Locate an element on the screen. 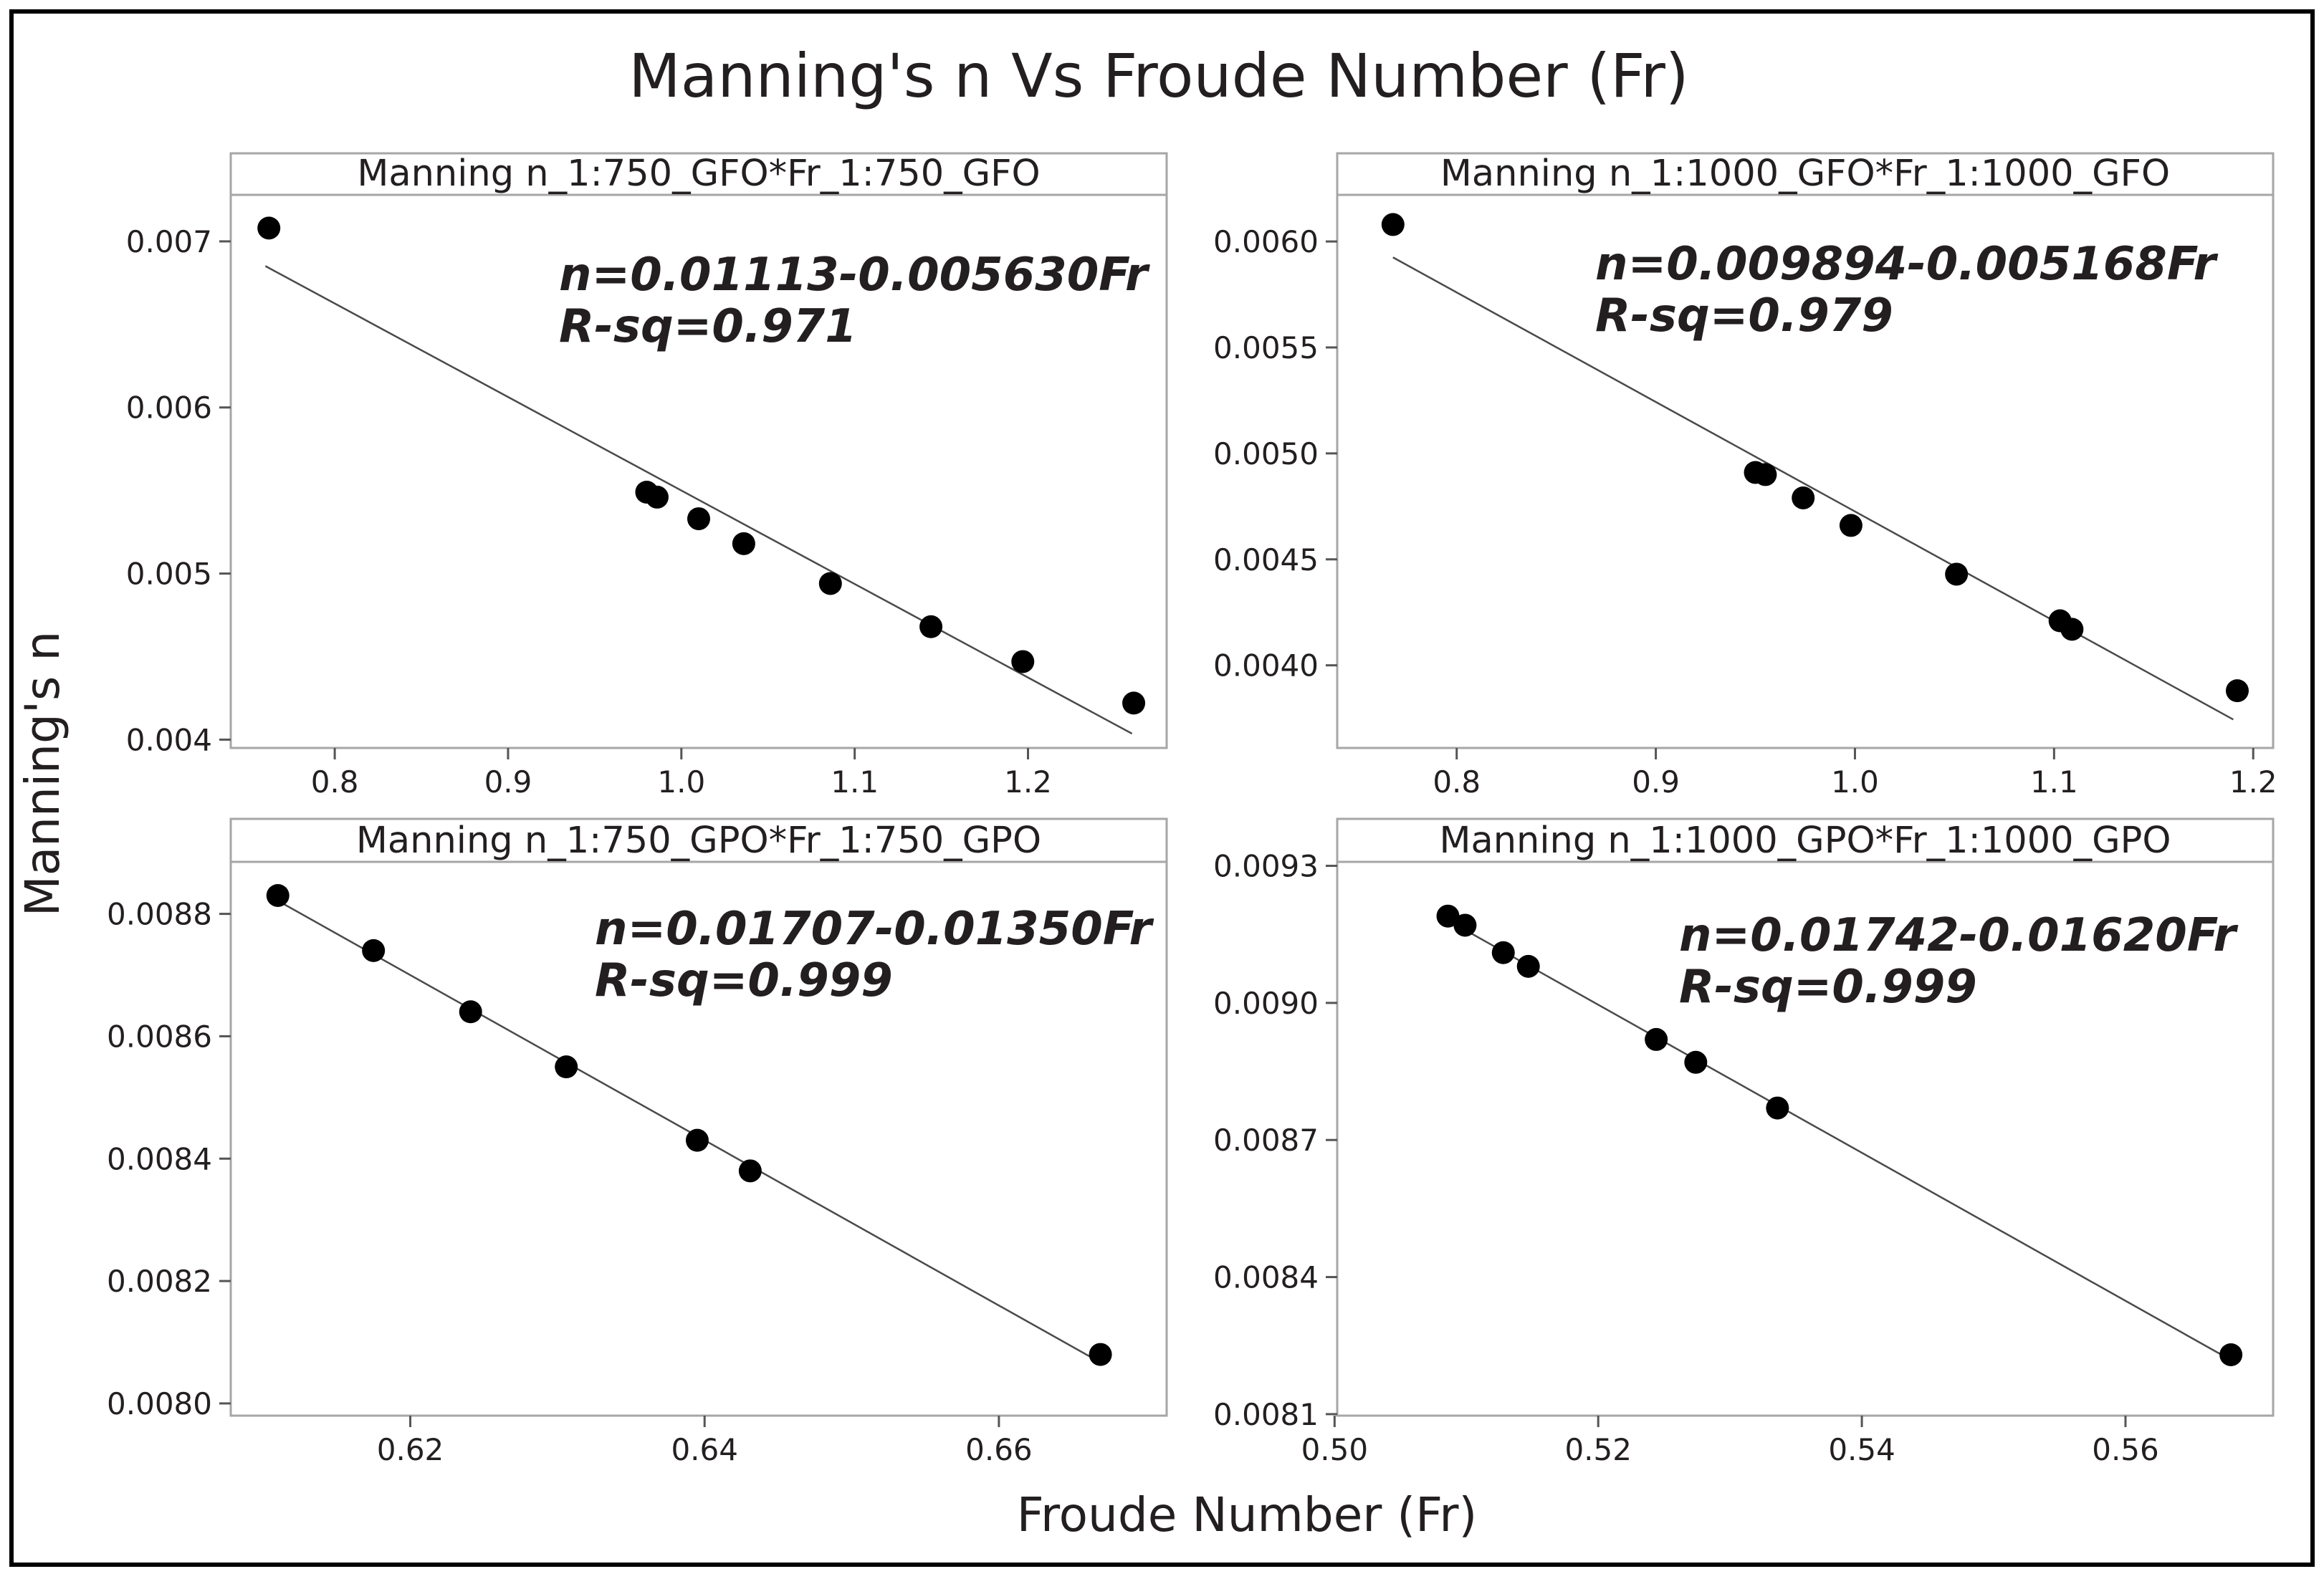 The width and height of the screenshot is (2324, 1579). panel-title: Manning n_1:750_GFO*Fr_1:750_GFO is located at coordinates (698, 174).